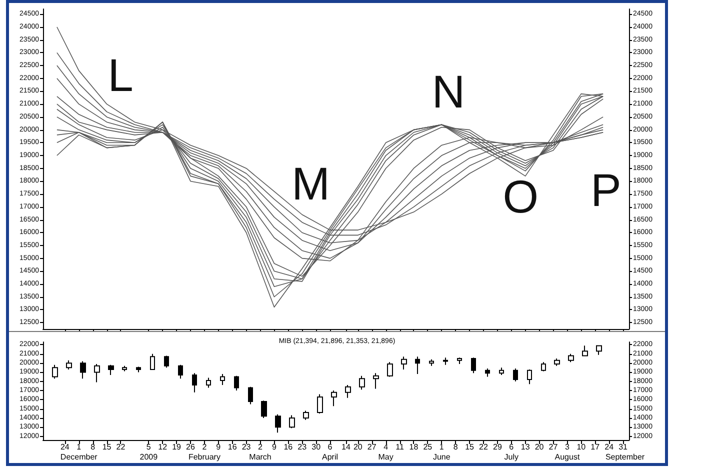 The image size is (705, 472). I want to click on x2-tick-label: July, so click(511, 457).